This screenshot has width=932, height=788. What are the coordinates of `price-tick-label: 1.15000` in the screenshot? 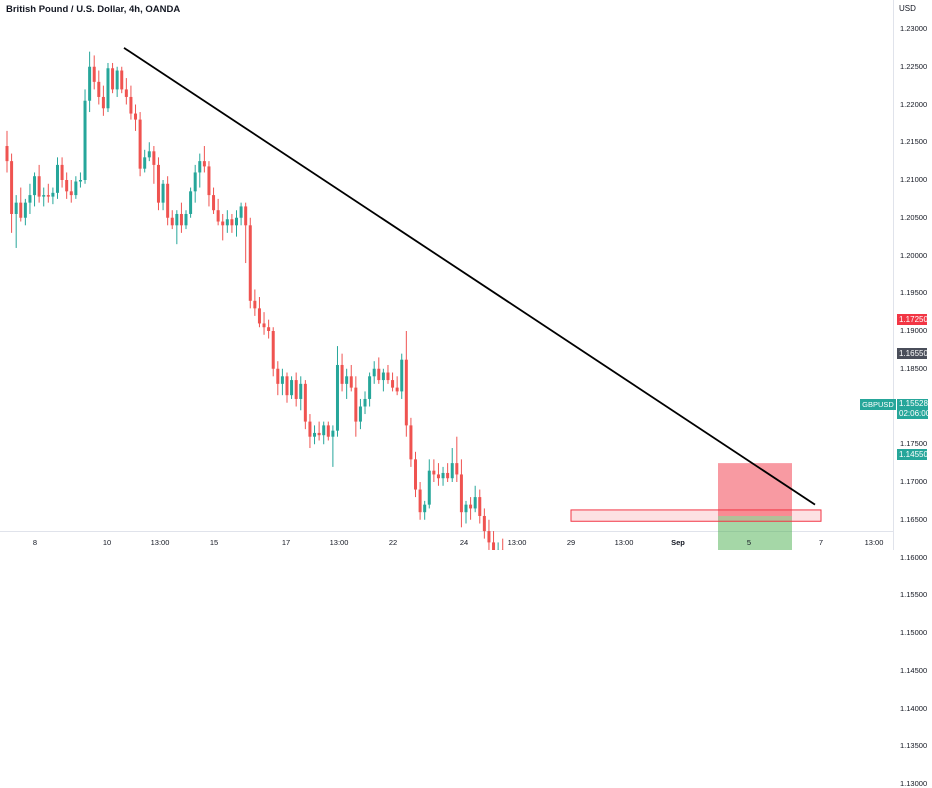 It's located at (913, 632).